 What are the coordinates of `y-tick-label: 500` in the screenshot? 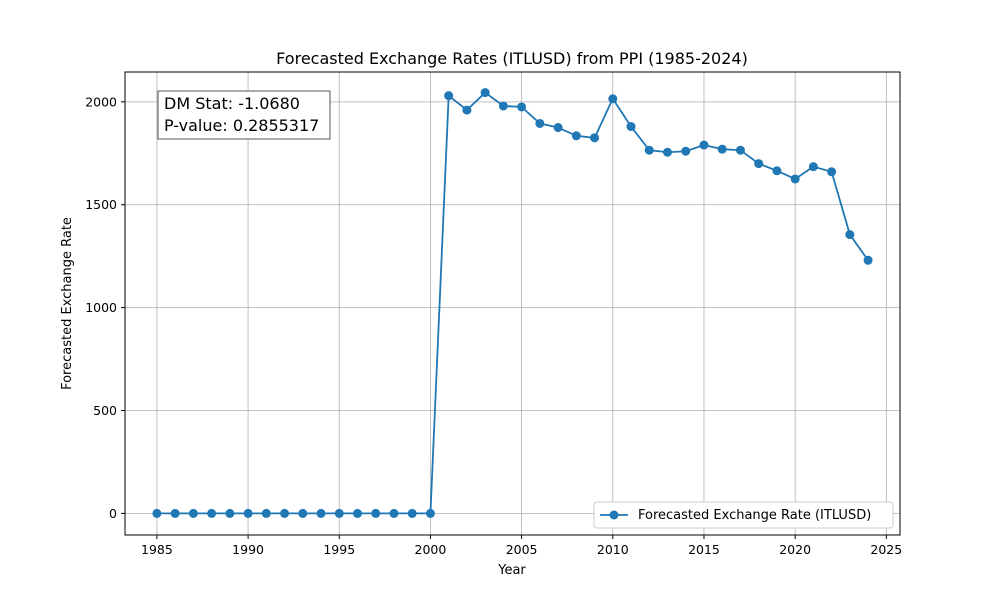 It's located at (105, 410).